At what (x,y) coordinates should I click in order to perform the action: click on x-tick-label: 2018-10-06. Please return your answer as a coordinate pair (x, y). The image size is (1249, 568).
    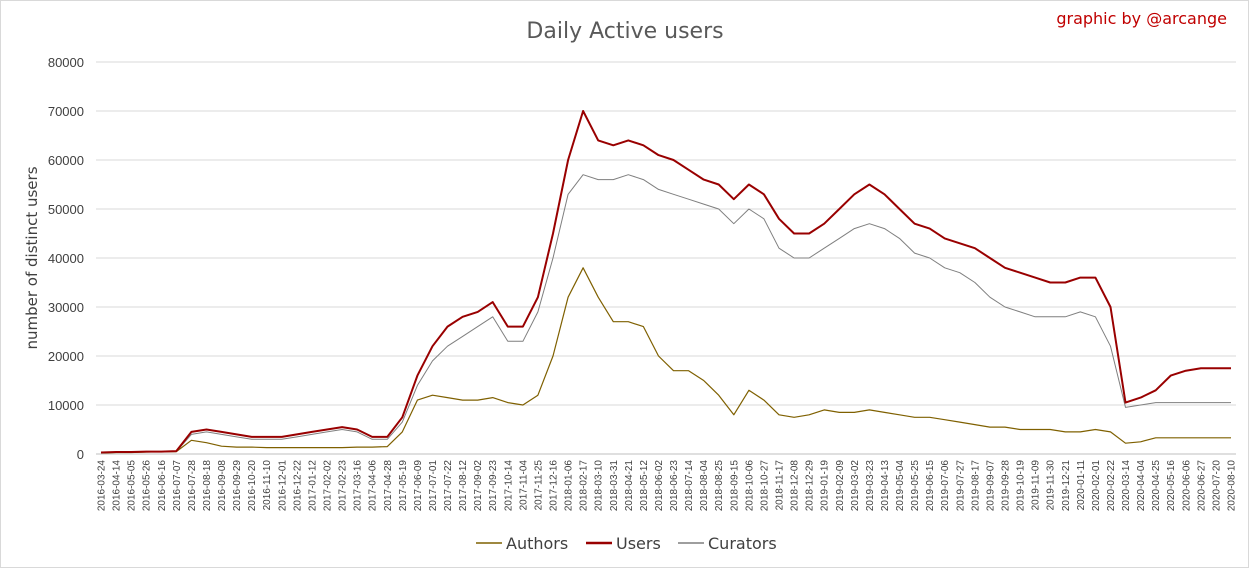
    Looking at the image, I should click on (749, 486).